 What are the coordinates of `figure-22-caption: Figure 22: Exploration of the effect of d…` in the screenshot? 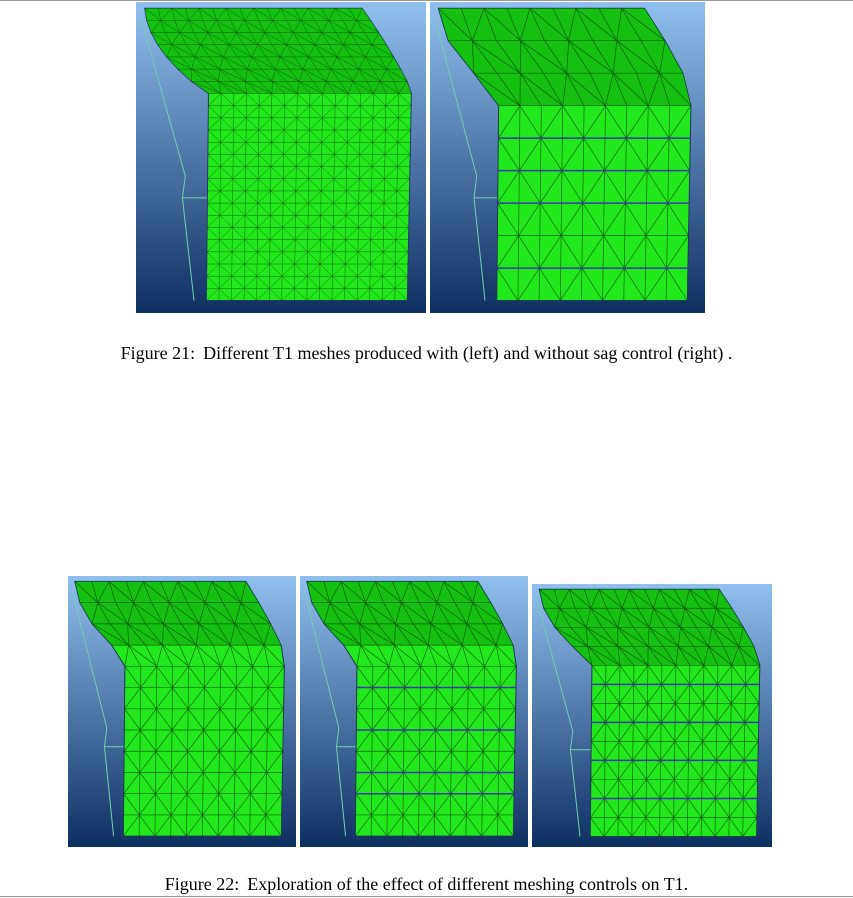 It's located at (426, 884).